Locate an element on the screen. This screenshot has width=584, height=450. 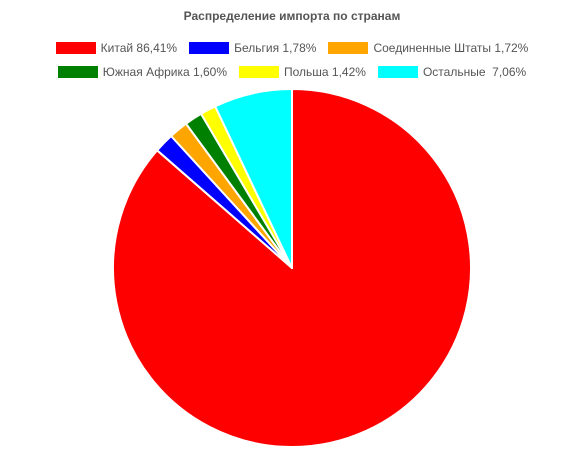
legend-swatch-china is located at coordinates (75, 48).